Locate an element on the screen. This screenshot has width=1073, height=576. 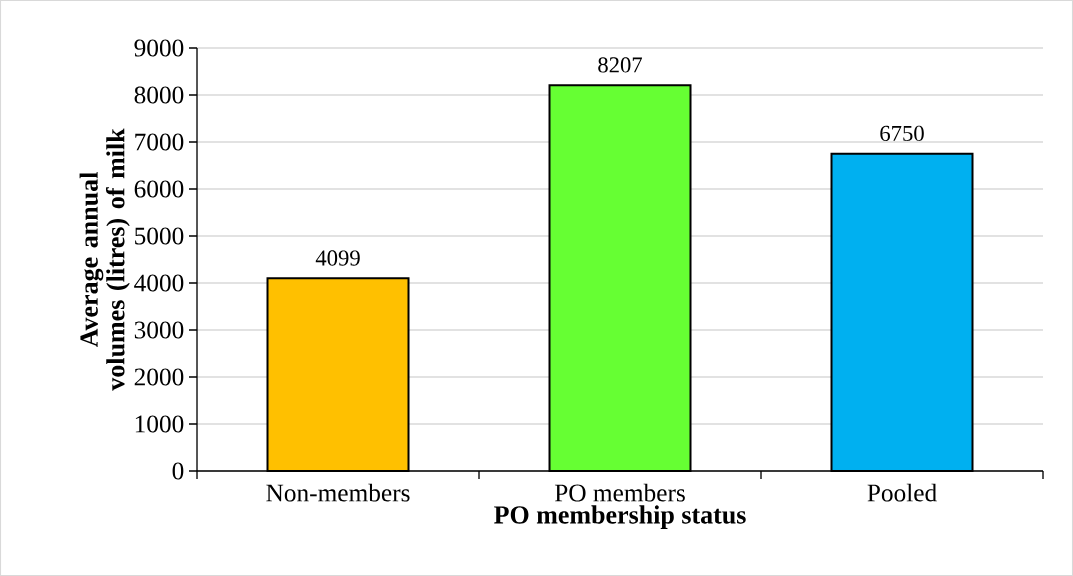
y-tick-label: 8000 is located at coordinates (159, 95).